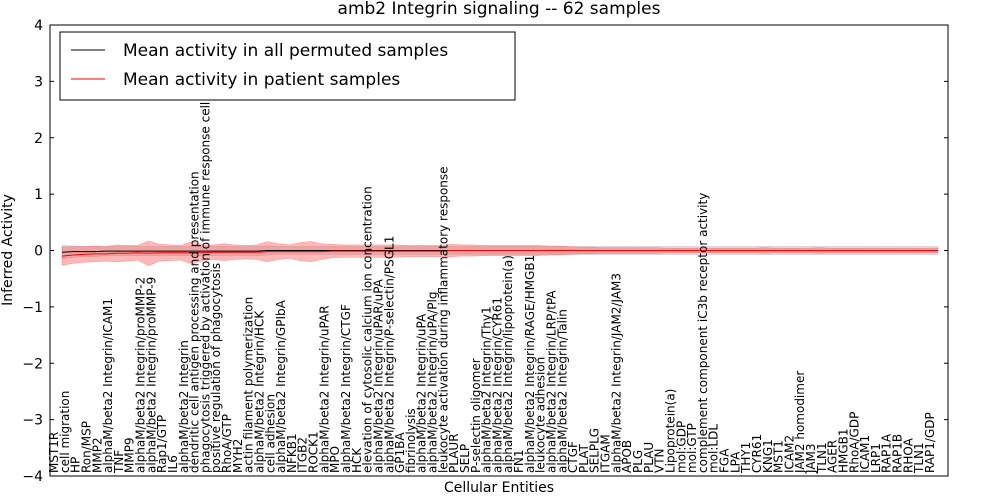  I want to click on entity-label: HP, so click(76, 465).